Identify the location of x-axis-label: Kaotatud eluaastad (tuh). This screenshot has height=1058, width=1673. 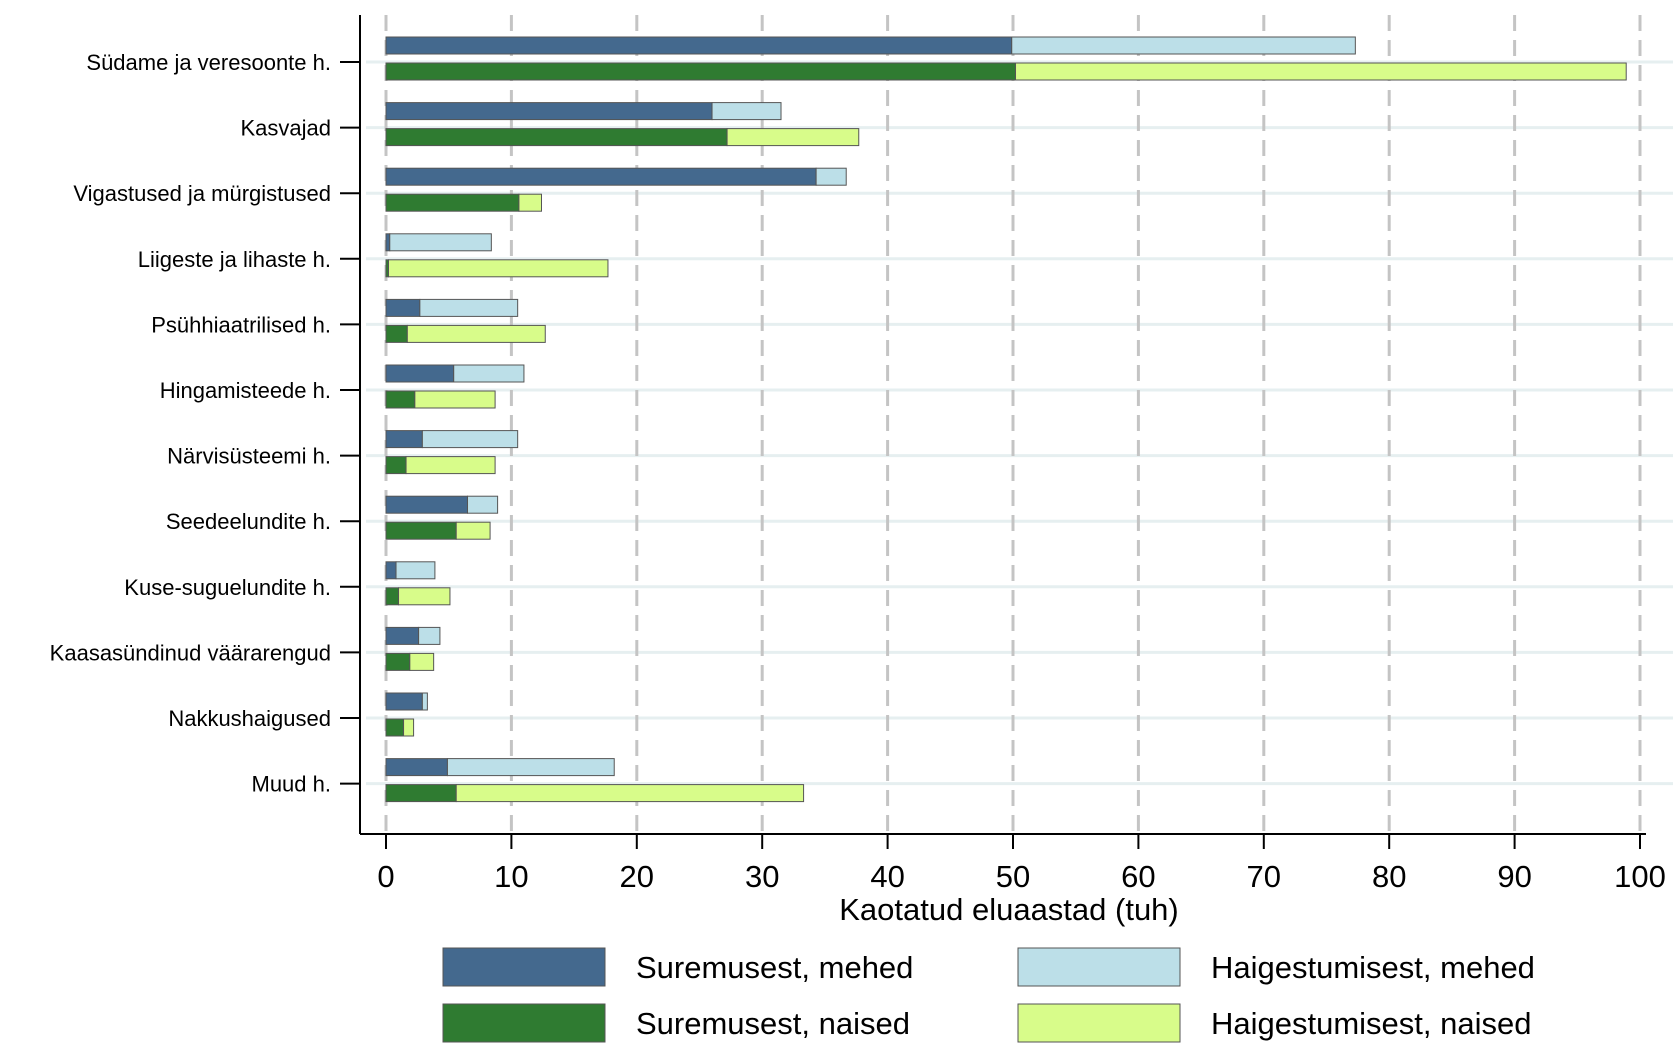
(1009, 909).